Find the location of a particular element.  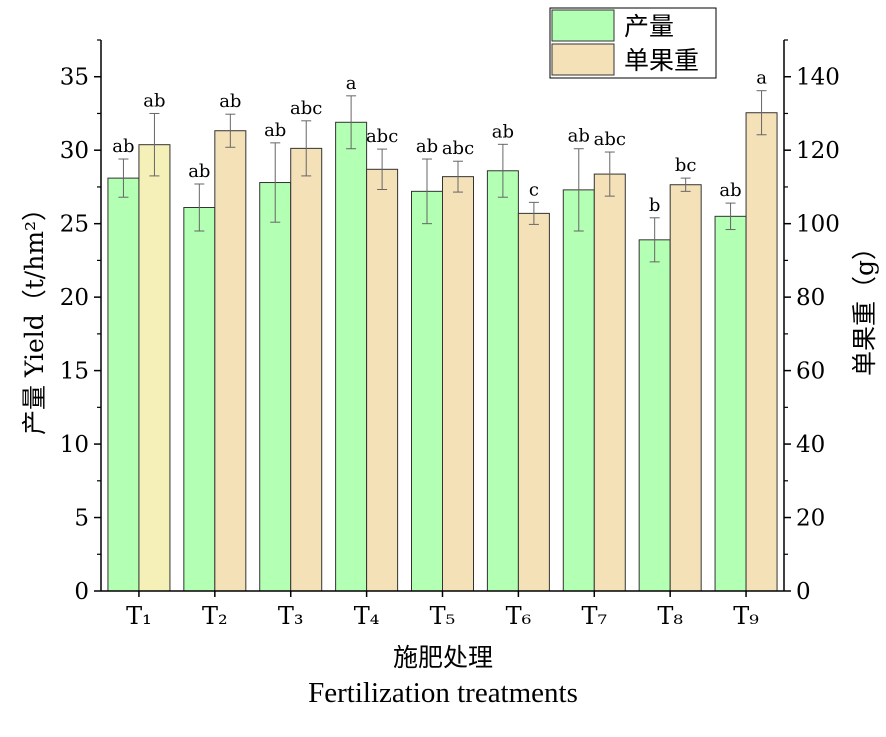

left-tick-label: 25 is located at coordinates (74, 225).